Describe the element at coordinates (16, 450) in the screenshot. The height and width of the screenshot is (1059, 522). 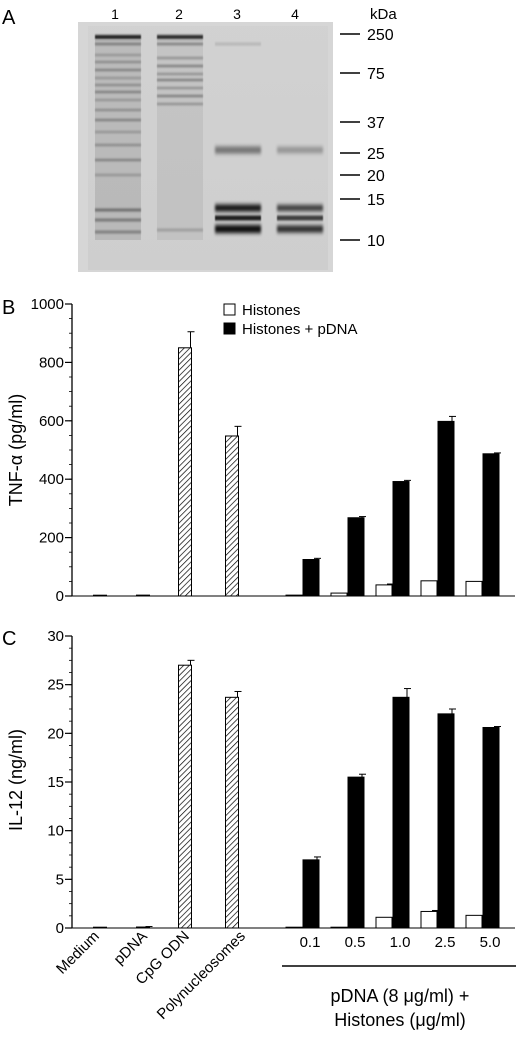
I see `panel-b-y-axis-label: TNF-α (pg/ml)` at that location.